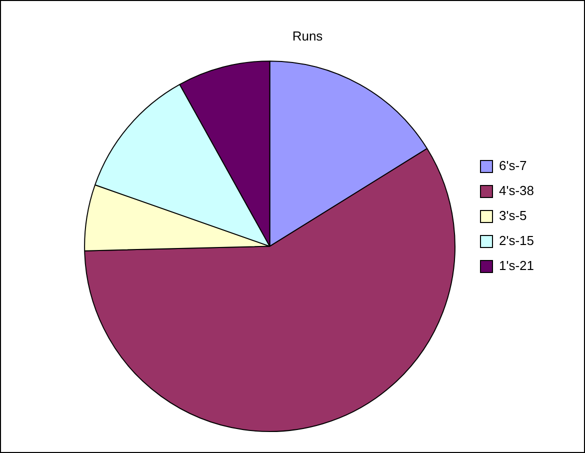 Image resolution: width=585 pixels, height=453 pixels. Describe the element at coordinates (516, 266) in the screenshot. I see `legend-label: 1's-21` at that location.